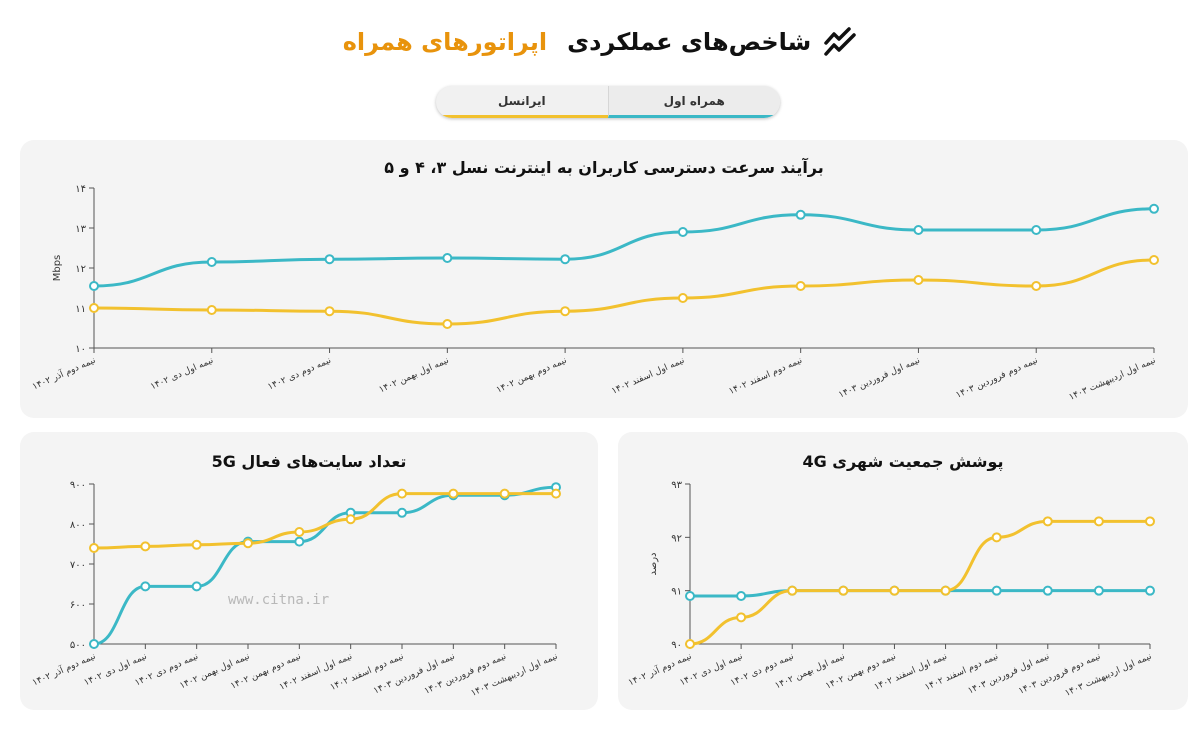  I want to click on x-tick-label: نیمه دوم اسفند ۱۴۰۲, so click(766, 376).